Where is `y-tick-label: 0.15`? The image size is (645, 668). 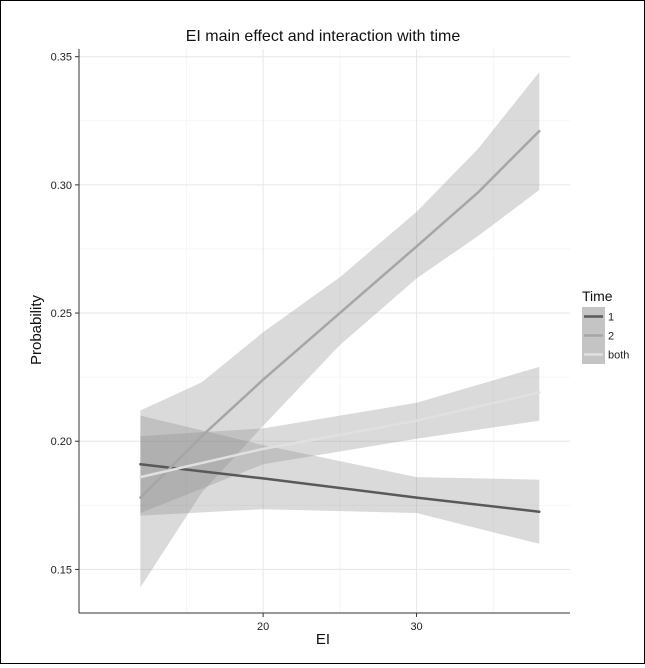 y-tick-label: 0.15 is located at coordinates (61, 570).